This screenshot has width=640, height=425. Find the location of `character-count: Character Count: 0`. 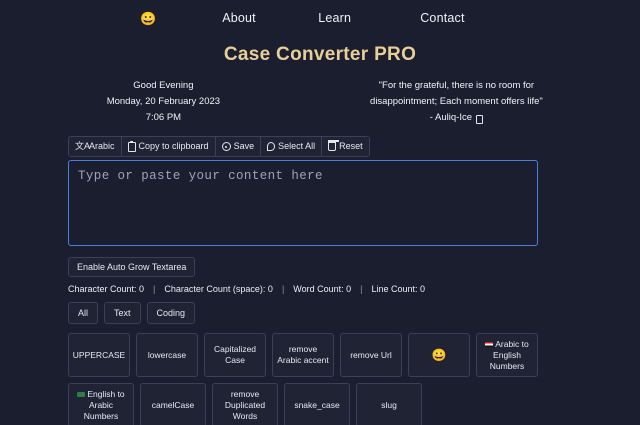

character-count: Character Count: 0 is located at coordinates (106, 289).